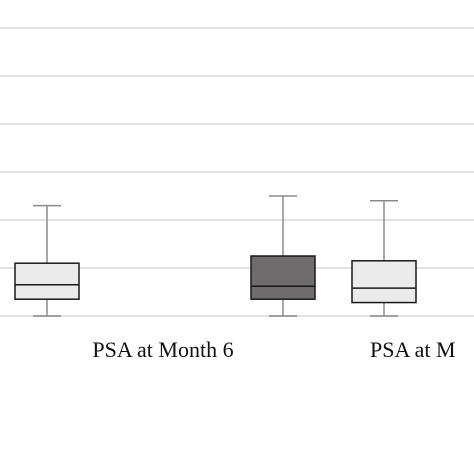 Image resolution: width=474 pixels, height=474 pixels. Describe the element at coordinates (162, 349) in the screenshot. I see `category-label-psa-month-6: PSA at Month 6` at that location.